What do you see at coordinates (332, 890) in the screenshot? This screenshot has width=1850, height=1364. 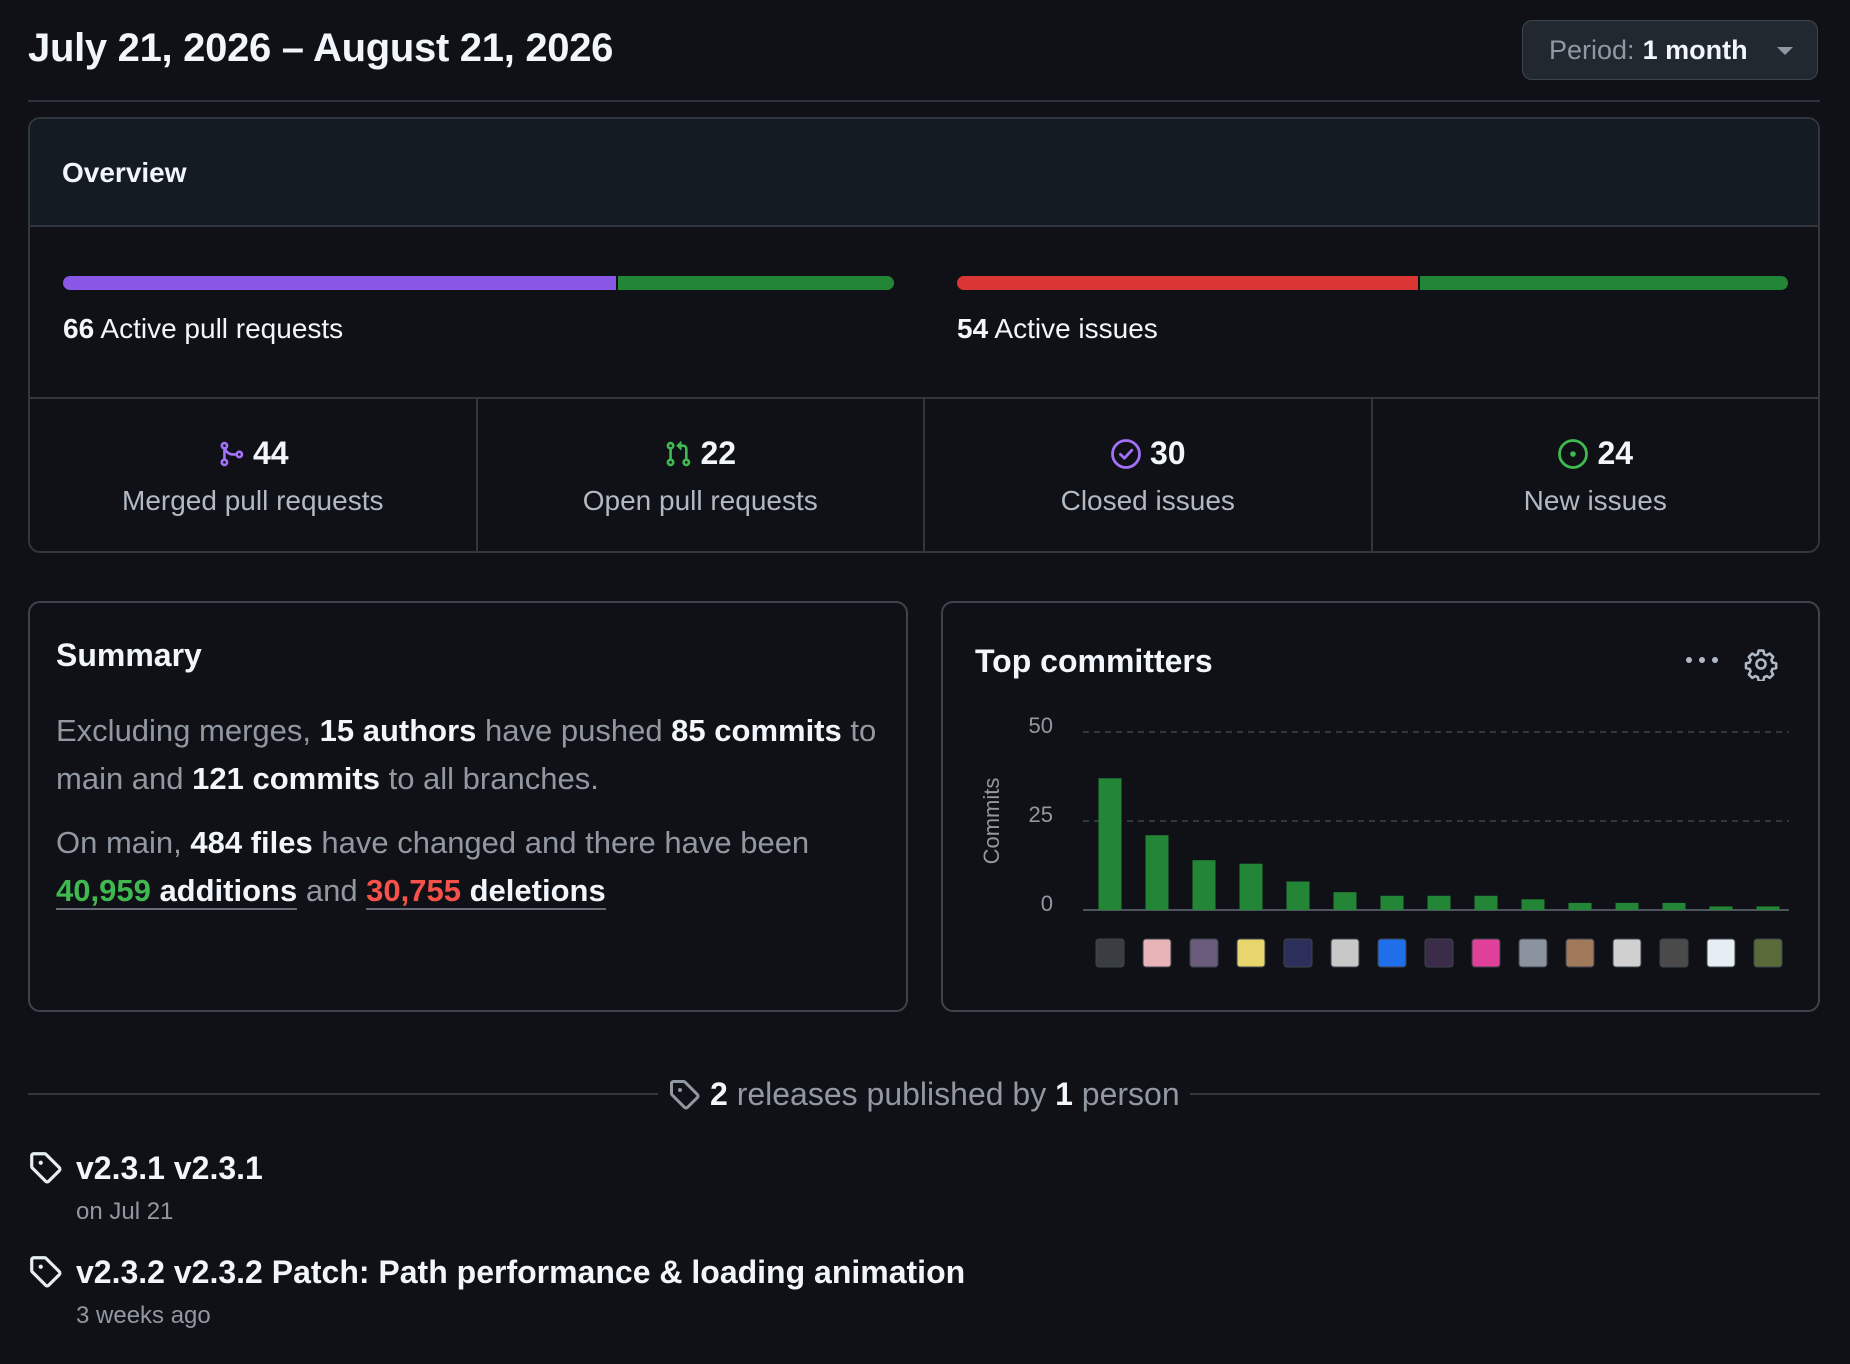 I see `summary-text-fragment: and` at bounding box center [332, 890].